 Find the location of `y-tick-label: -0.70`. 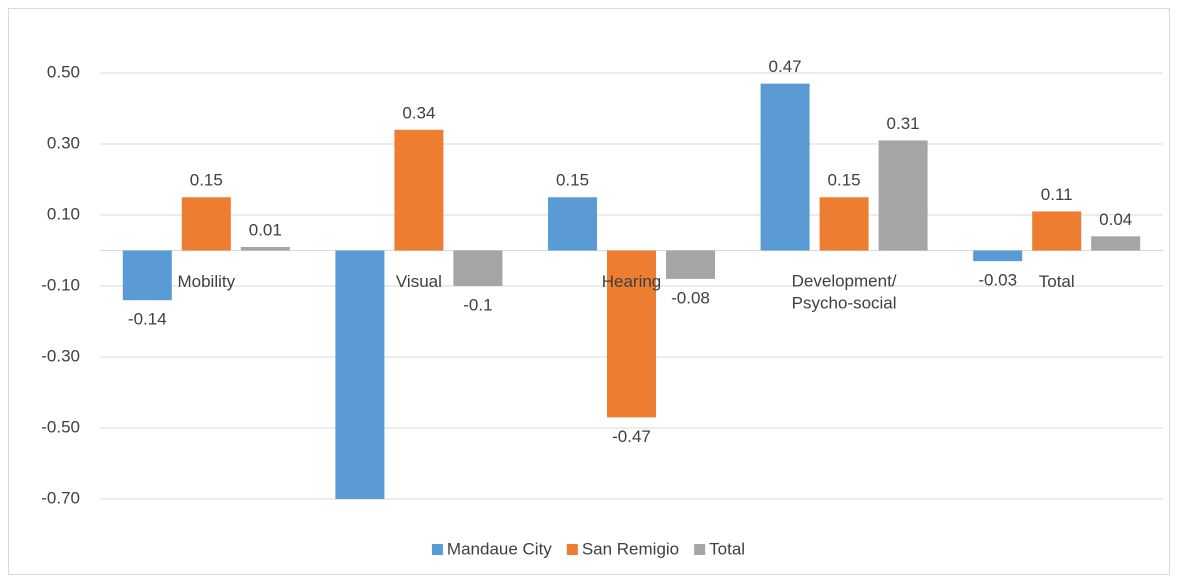

y-tick-label: -0.70 is located at coordinates (60, 497).